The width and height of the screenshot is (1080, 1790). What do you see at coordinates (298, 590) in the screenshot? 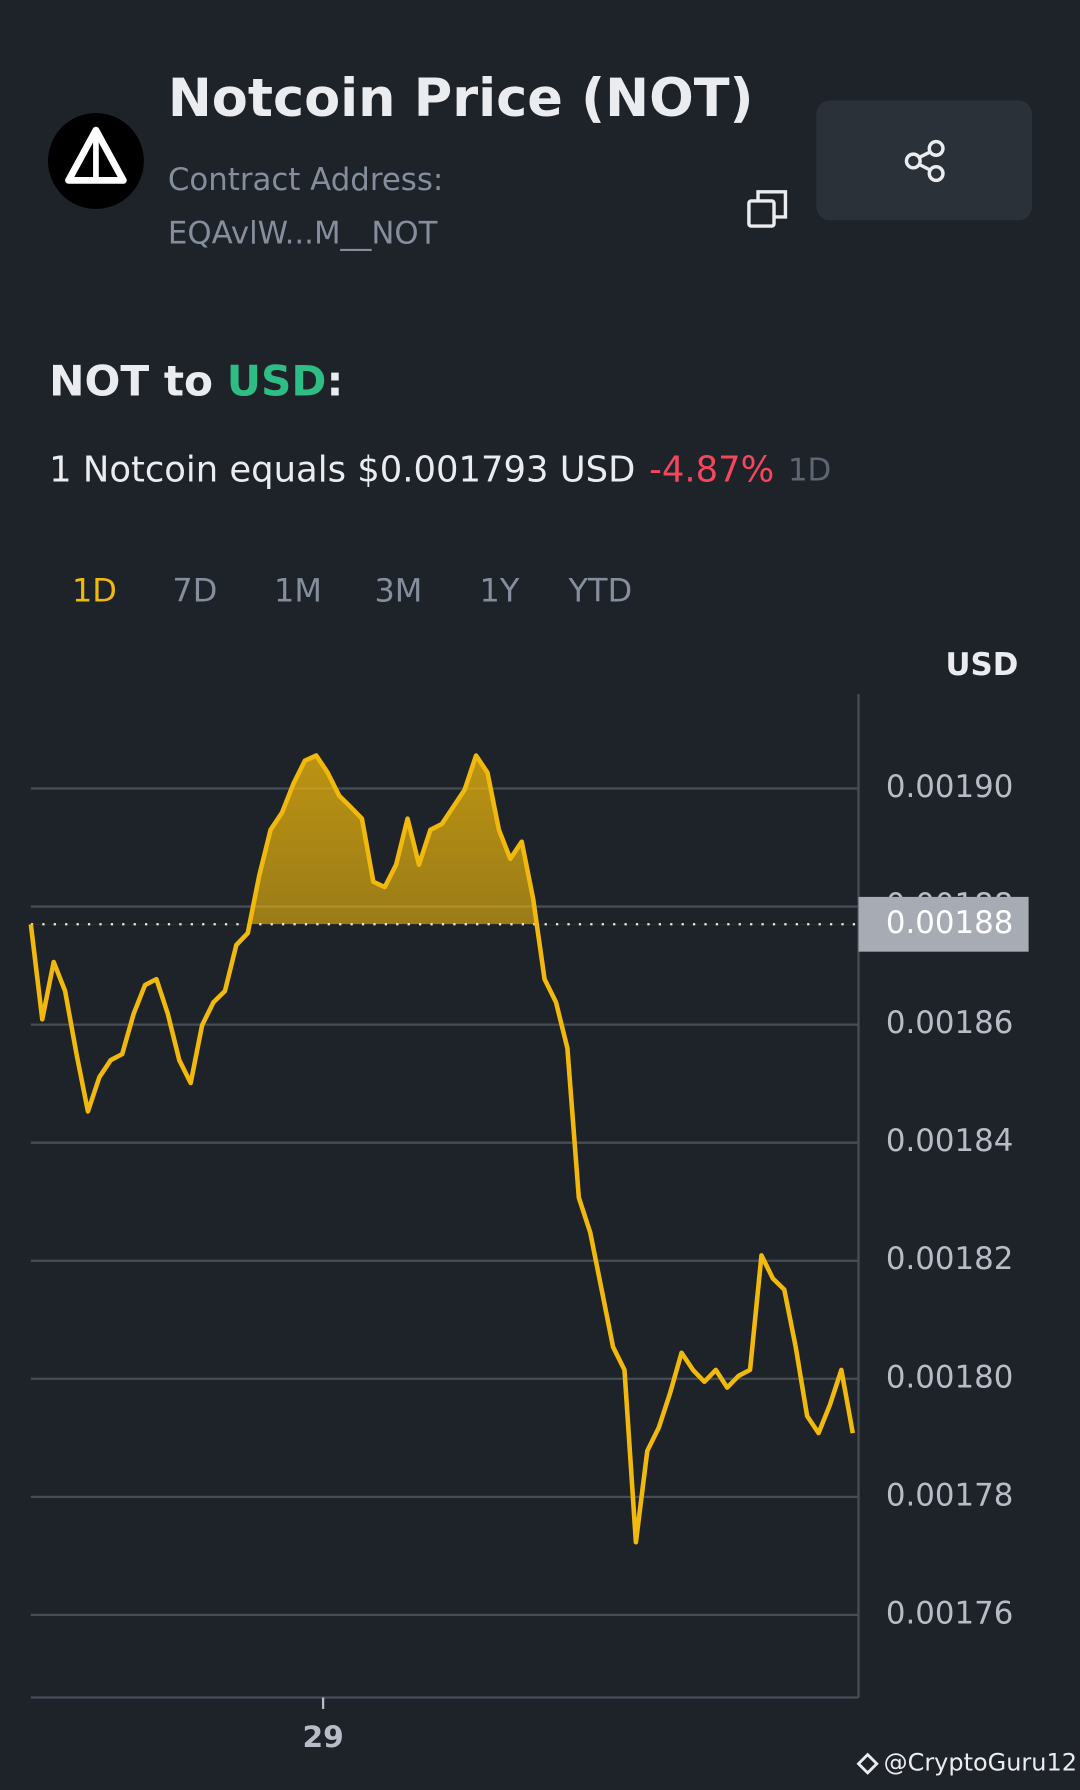
I see `range-tab: 1M` at bounding box center [298, 590].